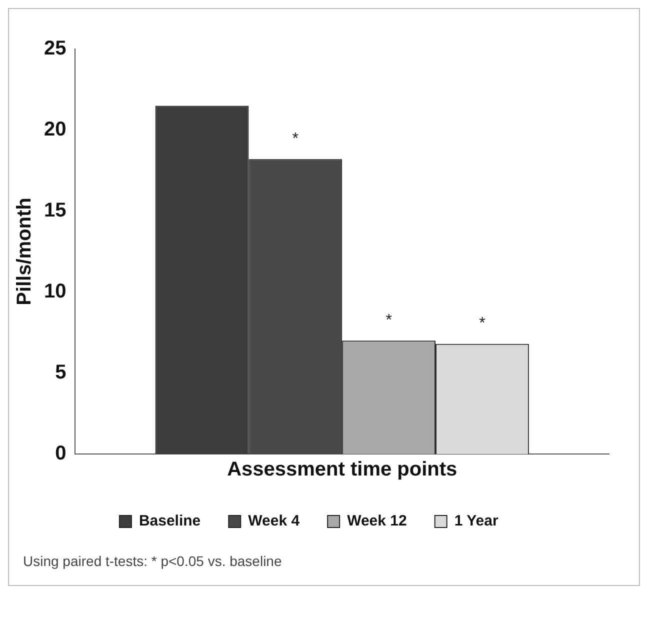 The height and width of the screenshot is (628, 653). Describe the element at coordinates (274, 521) in the screenshot. I see `legend-label: Week 4` at that location.